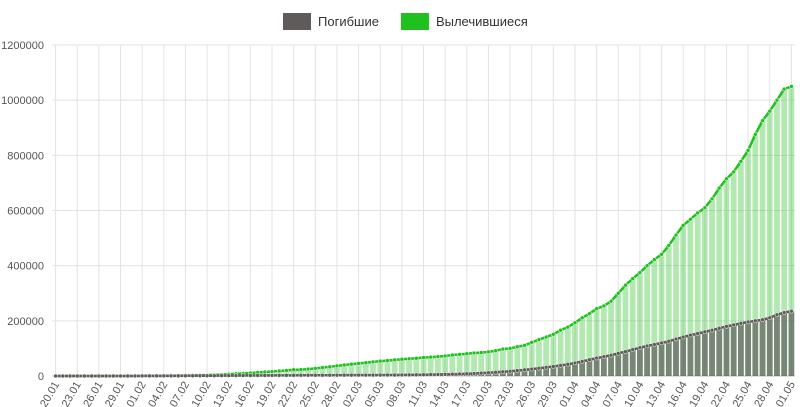 The image size is (800, 407). I want to click on y-tick-label: 0, so click(41, 377).